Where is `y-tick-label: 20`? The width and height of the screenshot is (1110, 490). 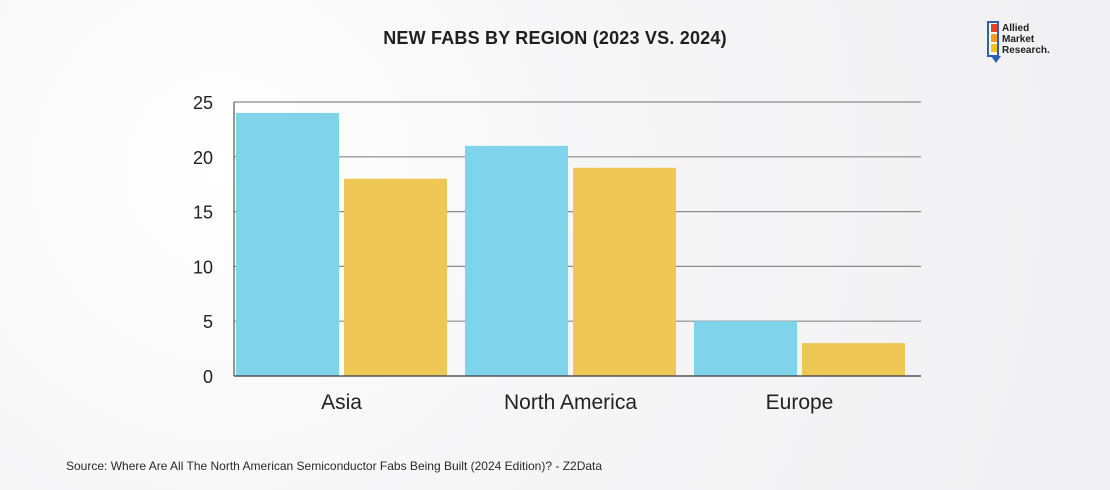
y-tick-label: 20 is located at coordinates (203, 158).